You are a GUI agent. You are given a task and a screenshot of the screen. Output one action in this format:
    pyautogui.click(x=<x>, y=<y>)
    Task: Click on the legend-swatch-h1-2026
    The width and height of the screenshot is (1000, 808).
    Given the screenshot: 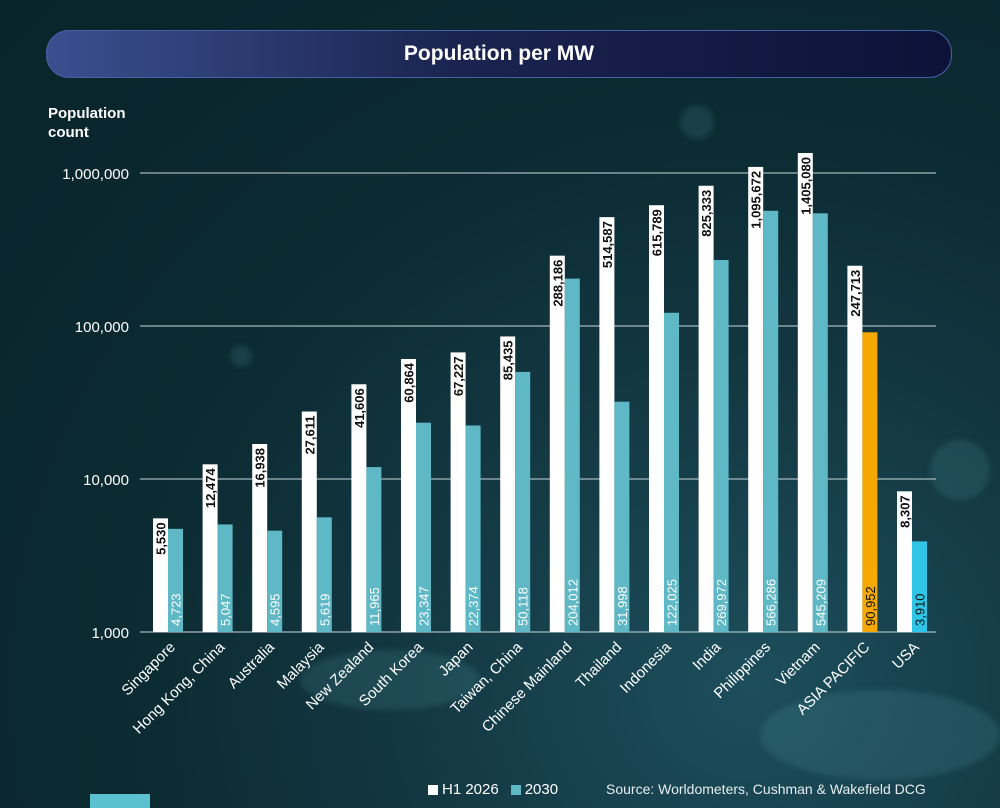 What is the action you would take?
    pyautogui.click(x=433, y=789)
    